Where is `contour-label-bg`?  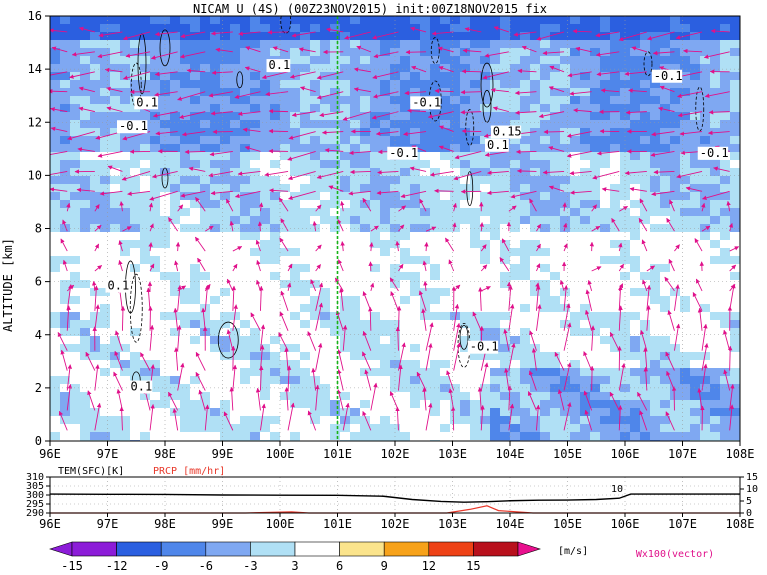 contour-label-bg is located at coordinates (425, 103).